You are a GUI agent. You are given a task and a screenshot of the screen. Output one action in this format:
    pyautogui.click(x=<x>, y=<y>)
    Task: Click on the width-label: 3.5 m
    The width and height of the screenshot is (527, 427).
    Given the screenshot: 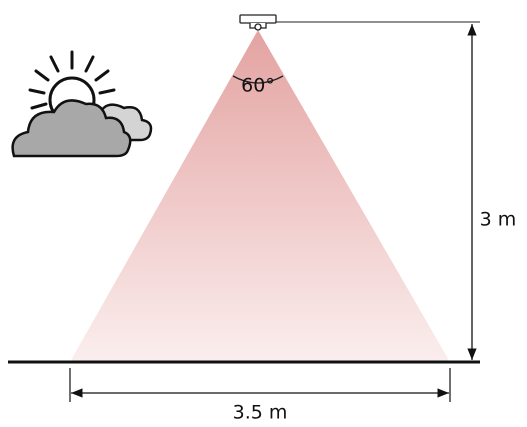 What is the action you would take?
    pyautogui.click(x=260, y=413)
    